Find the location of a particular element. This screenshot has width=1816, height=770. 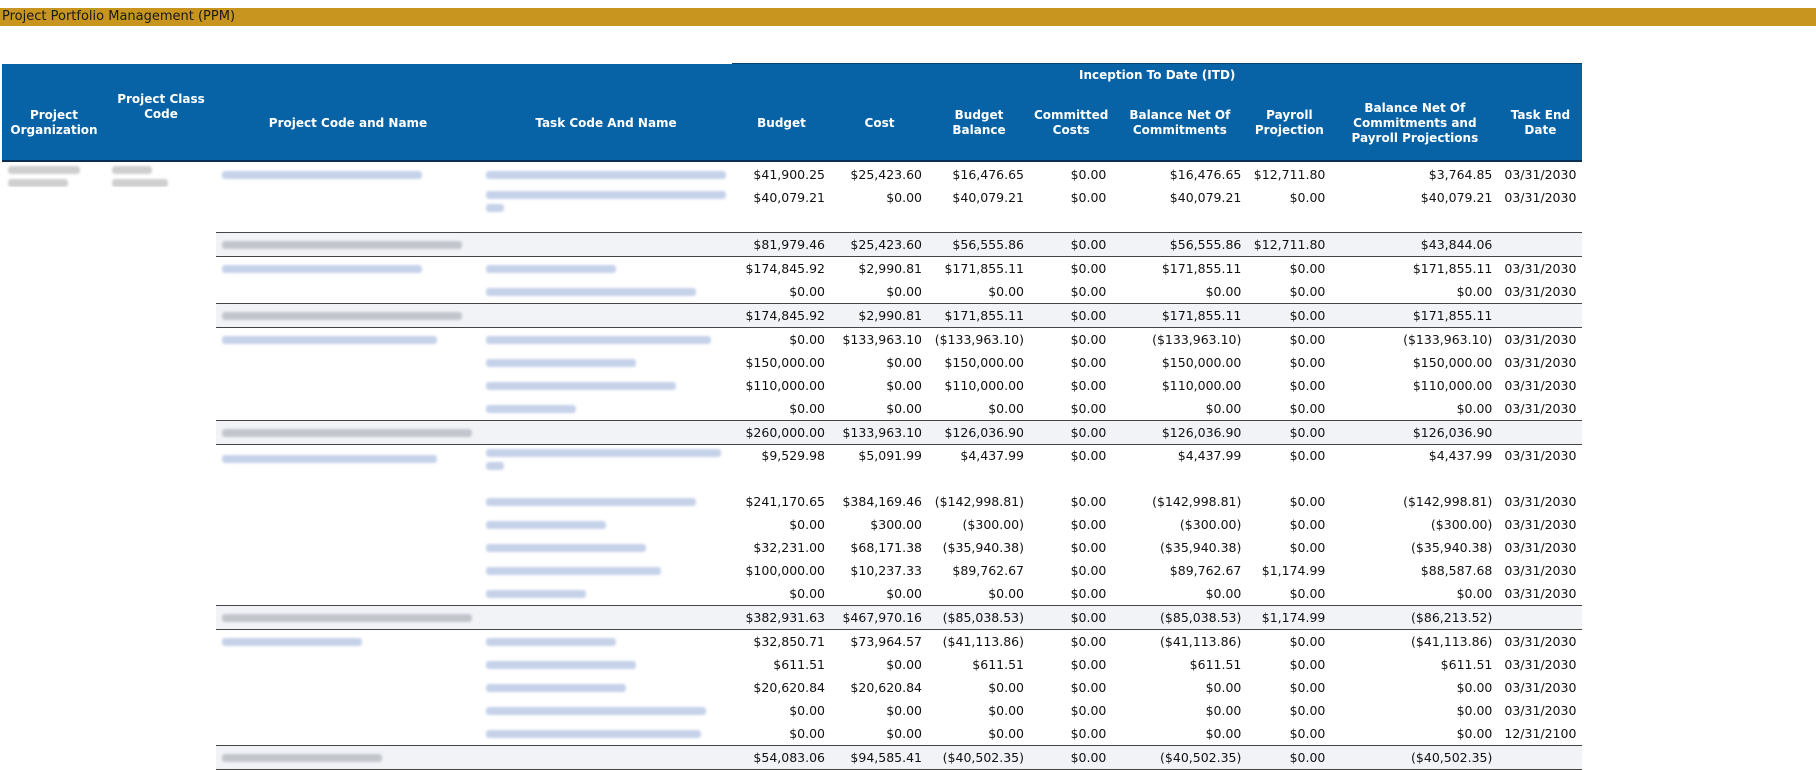

task-end-date-cell: 12/31/2100 is located at coordinates (1540, 733).